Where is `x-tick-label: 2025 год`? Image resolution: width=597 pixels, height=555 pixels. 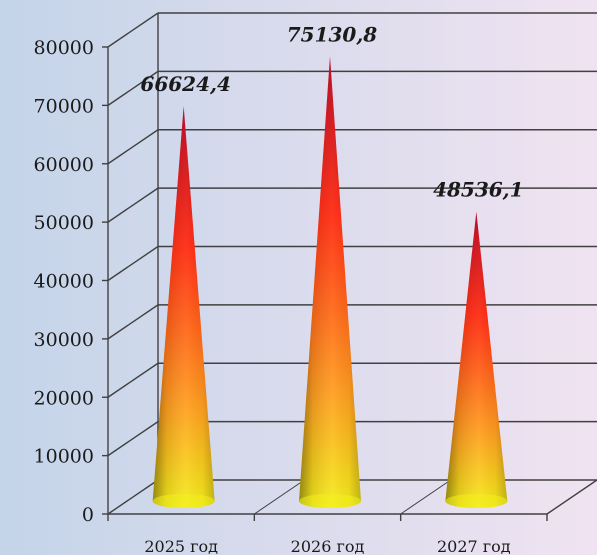 x-tick-label: 2025 год is located at coordinates (181, 546).